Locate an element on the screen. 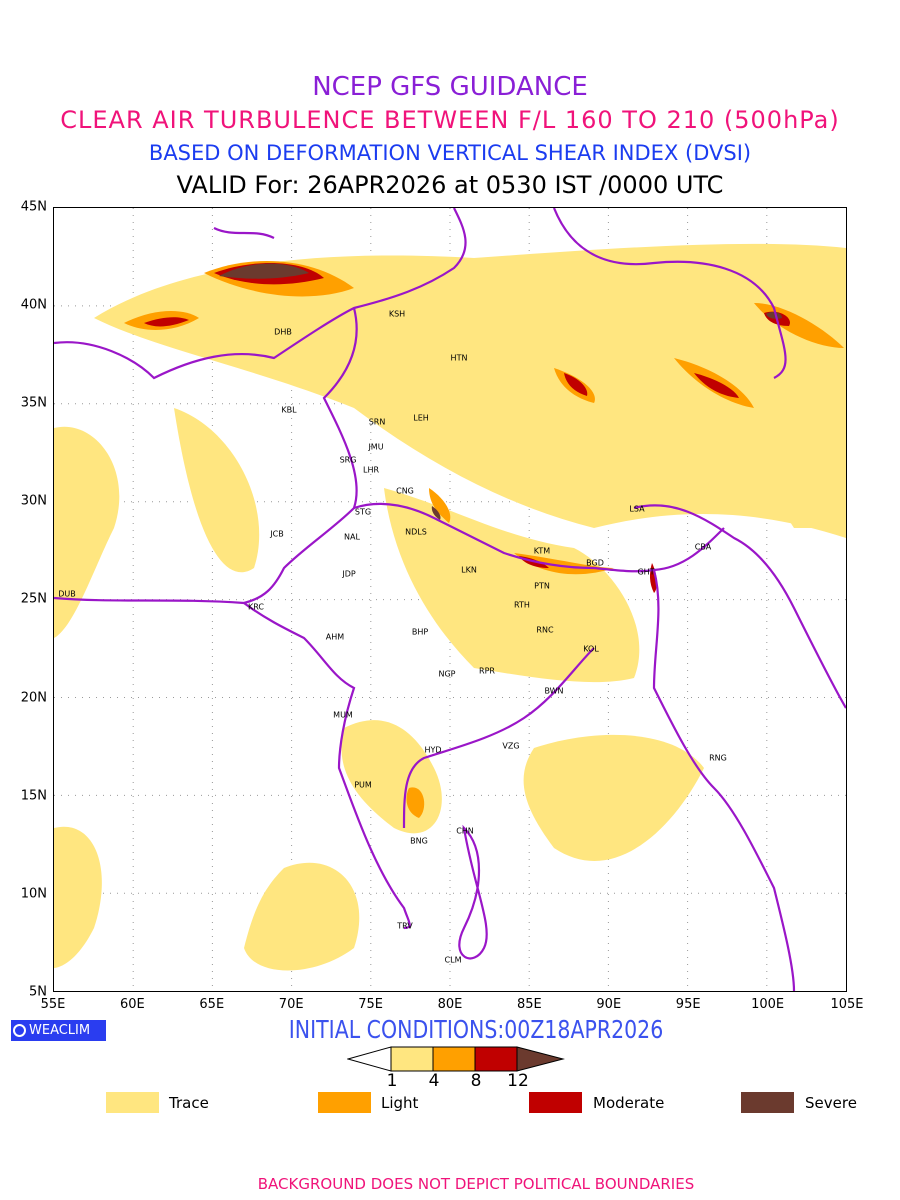 This screenshot has height=1200, width=900. station-label: DUB is located at coordinates (67, 594).